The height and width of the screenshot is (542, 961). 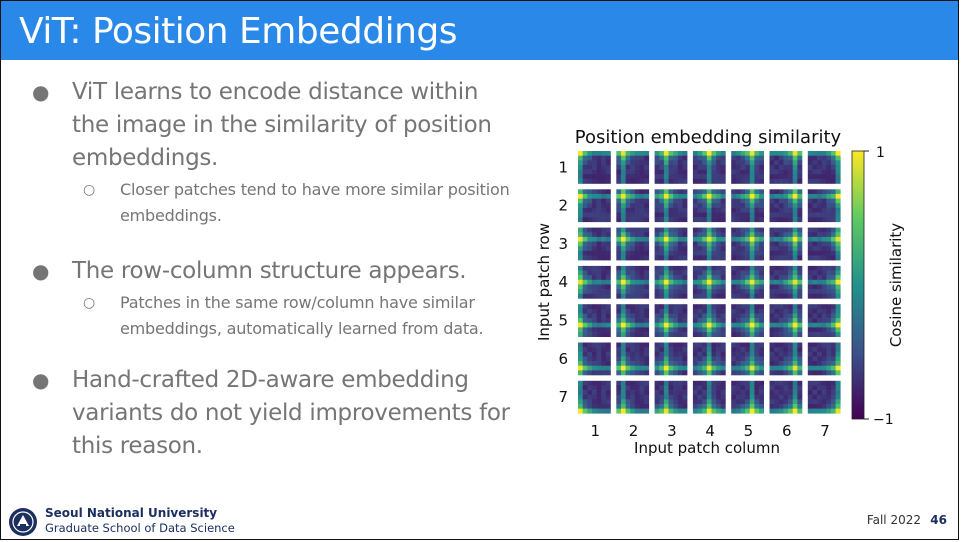 What do you see at coordinates (633, 167) in the screenshot?
I see `heatmap-tile-r1-c2` at bounding box center [633, 167].